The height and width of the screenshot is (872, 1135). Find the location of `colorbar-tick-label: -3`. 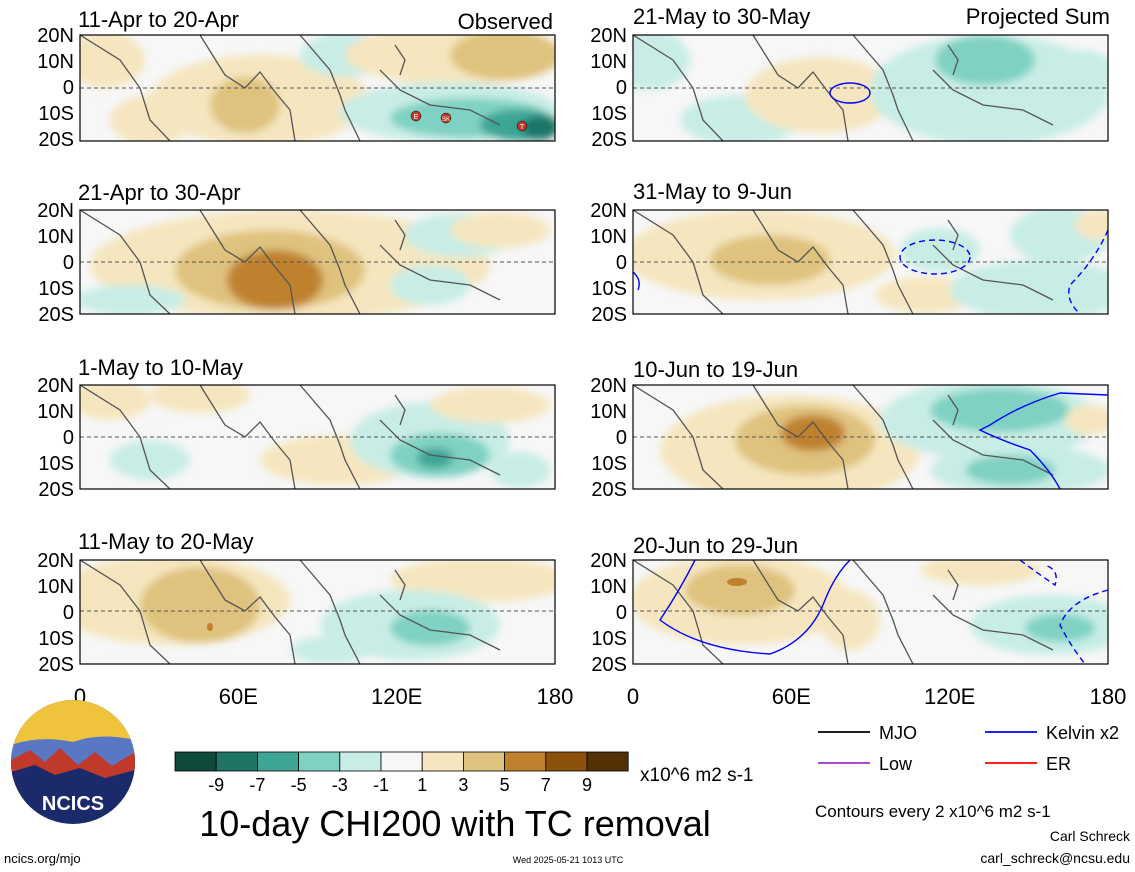

colorbar-tick-label: -3 is located at coordinates (340, 785).